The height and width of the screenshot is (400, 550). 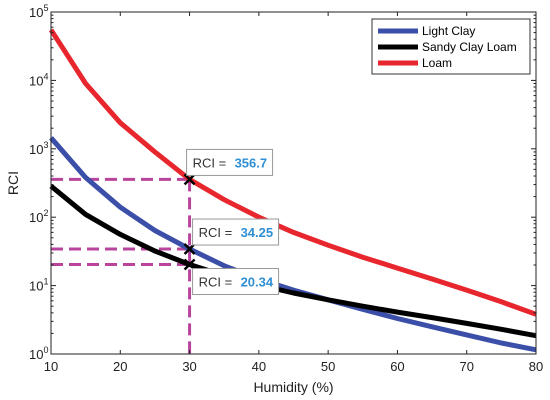 I want to click on y-tick-label: 10⁵, so click(x=38, y=11).